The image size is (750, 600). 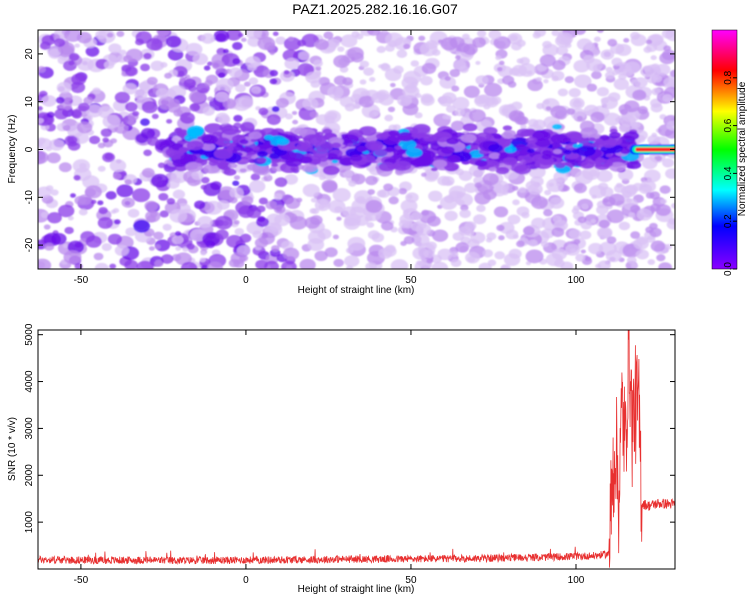 What do you see at coordinates (728, 77) in the screenshot?
I see `colorbar-tick-label: 0.8` at bounding box center [728, 77].